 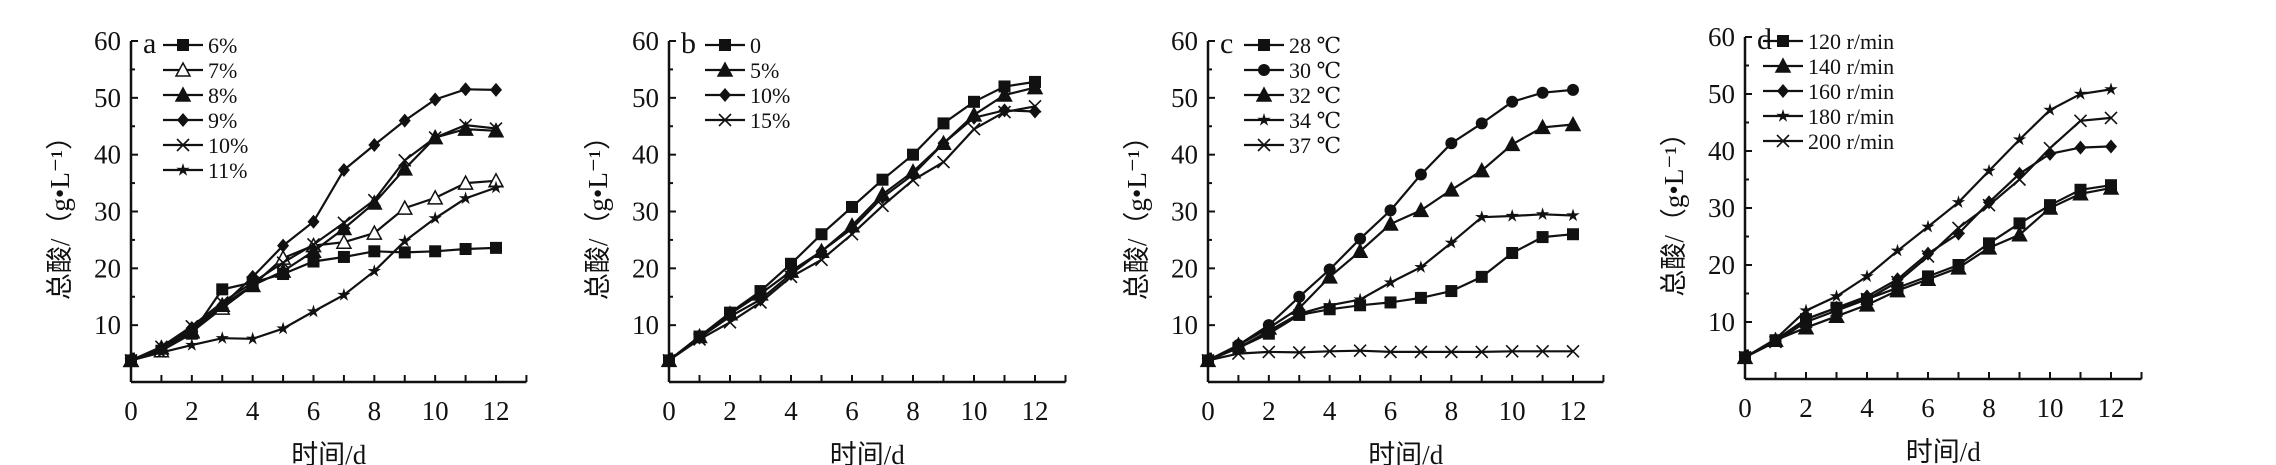 What do you see at coordinates (1315, 95) in the screenshot?
I see `legend-label: 32 ℃` at bounding box center [1315, 95].